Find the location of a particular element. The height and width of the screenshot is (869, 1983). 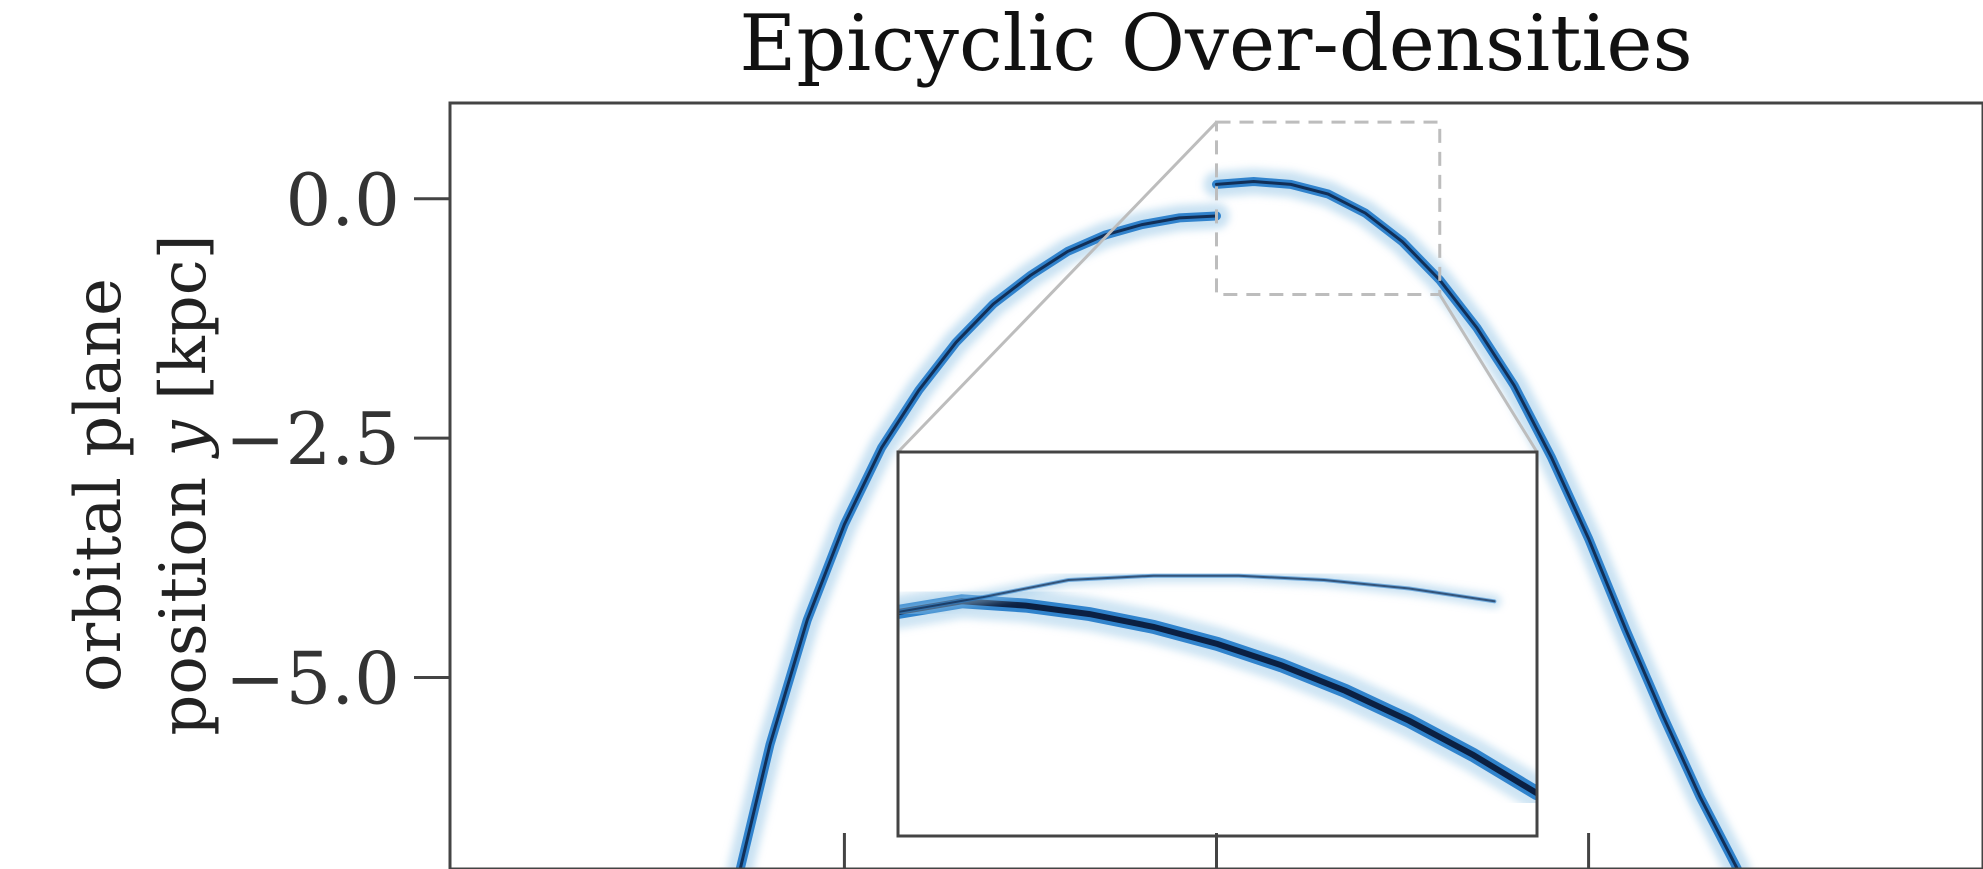

zoom-indicator is located at coordinates (1217, 287).